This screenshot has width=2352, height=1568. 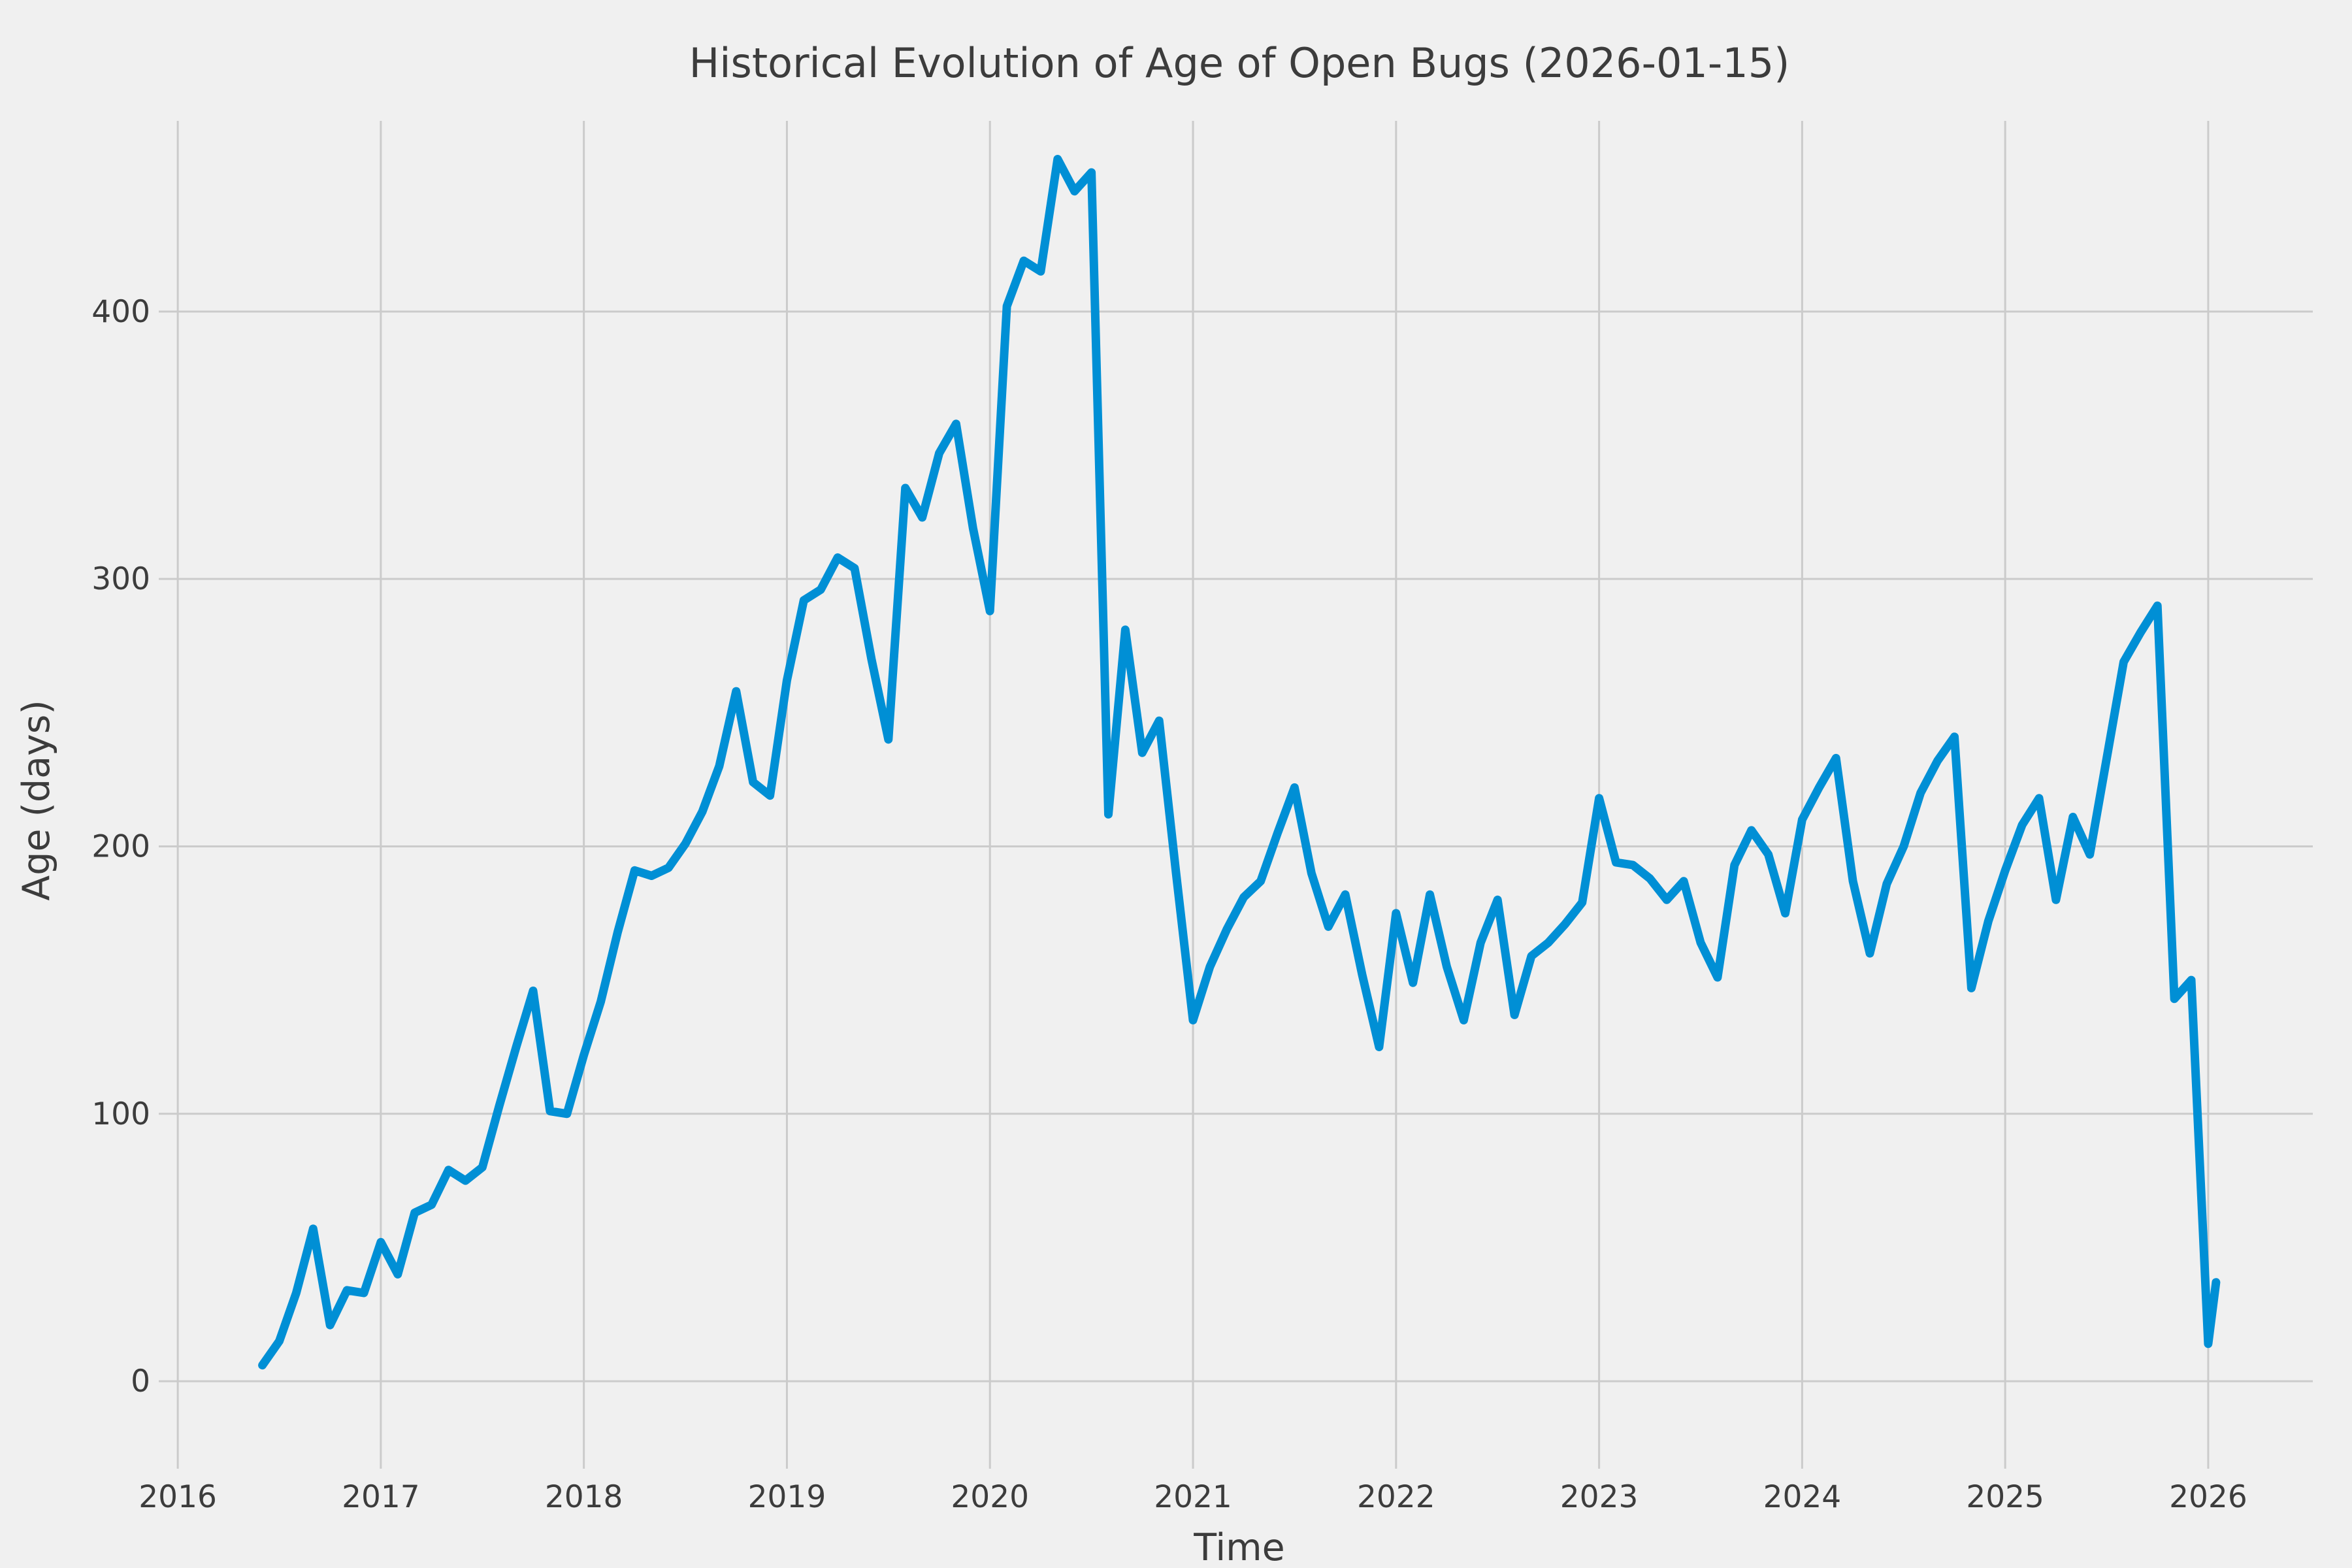 What do you see at coordinates (584, 1497) in the screenshot?
I see `x-tick-label: 2018` at bounding box center [584, 1497].